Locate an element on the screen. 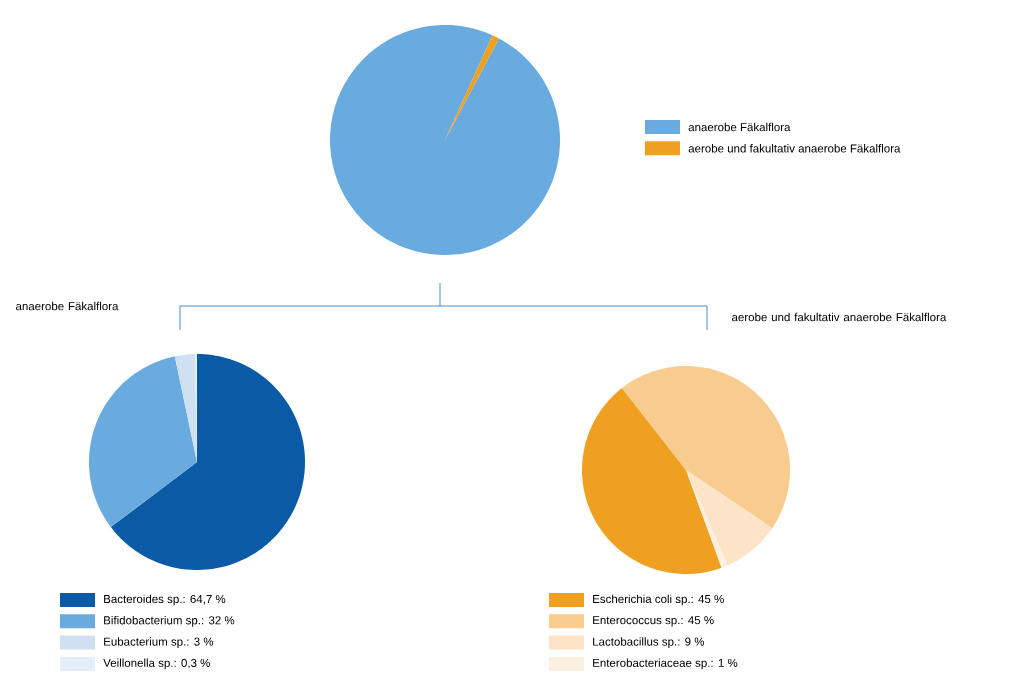 The image size is (1026, 673). legend-label: Enterobacteriaceae sp.: 1 % is located at coordinates (665, 664).